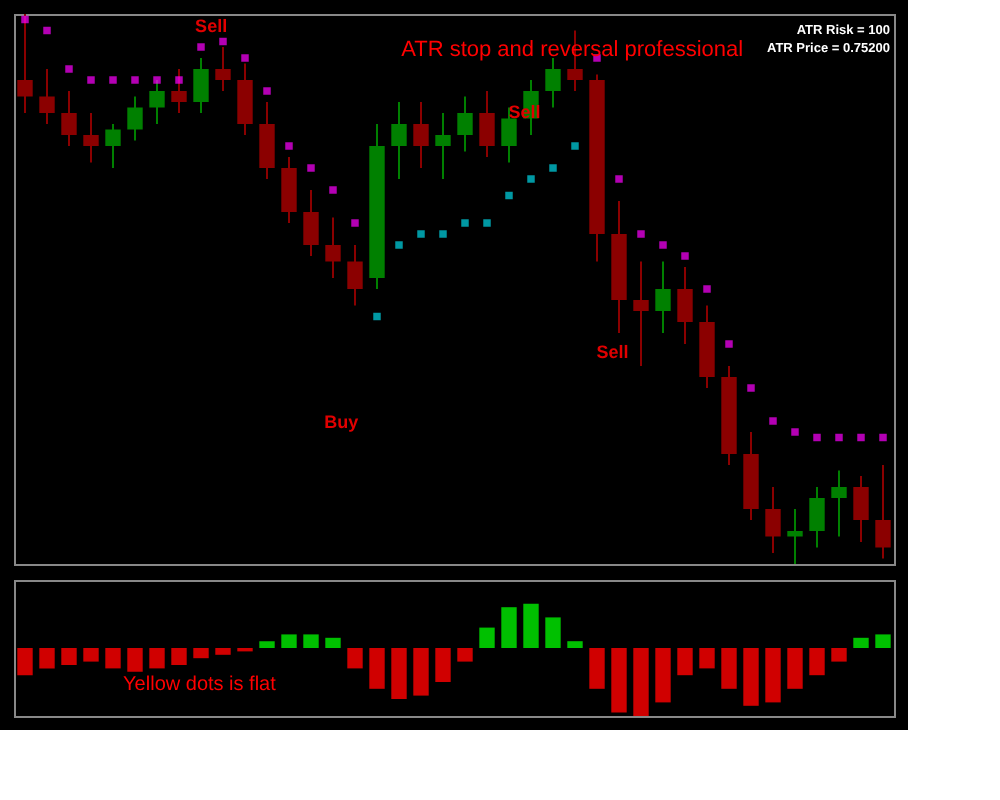 The width and height of the screenshot is (1000, 800). I want to click on annotation: Buy, so click(341, 422).